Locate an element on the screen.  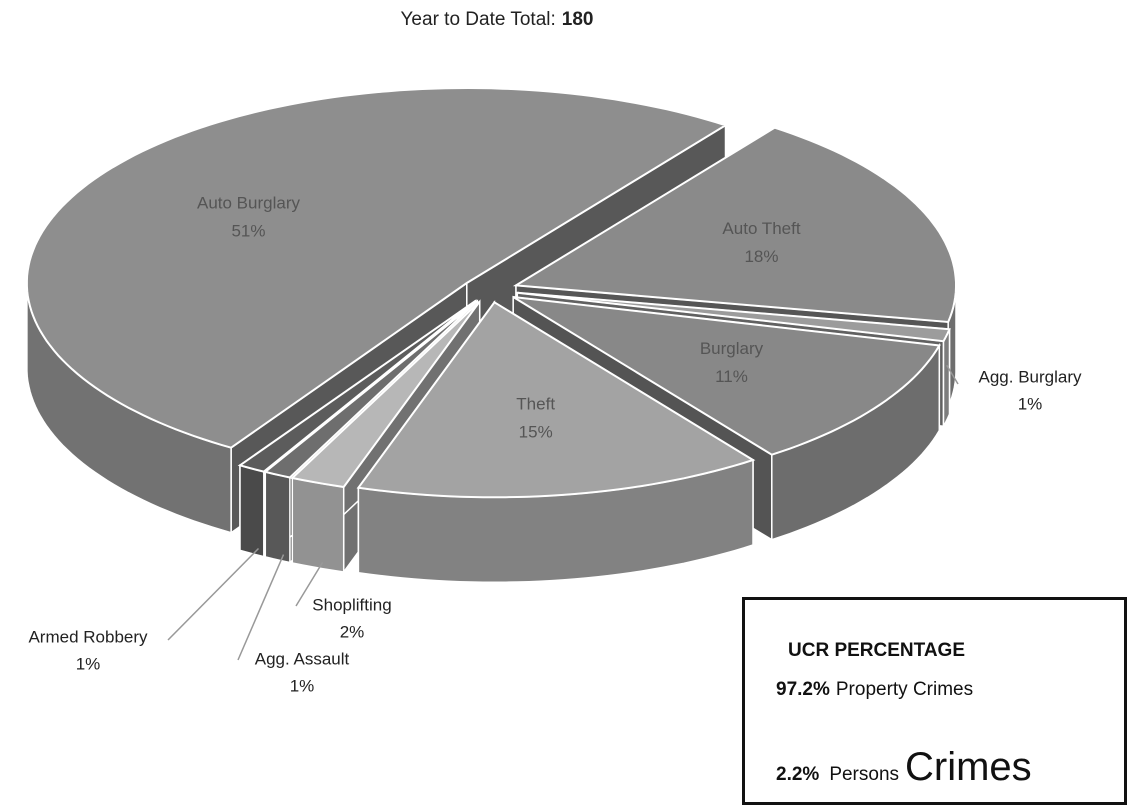
annotation-text: Property Crimes is located at coordinates (904, 689).